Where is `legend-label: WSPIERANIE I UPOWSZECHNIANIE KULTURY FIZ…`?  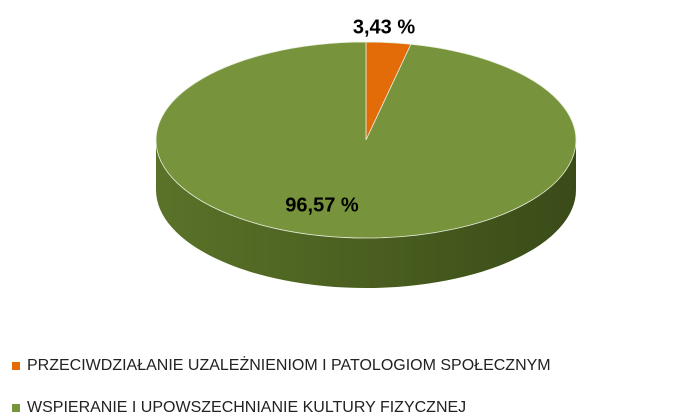
legend-label: WSPIERANIE I UPOWSZECHNIANIE KULTURY FIZ… is located at coordinates (246, 407).